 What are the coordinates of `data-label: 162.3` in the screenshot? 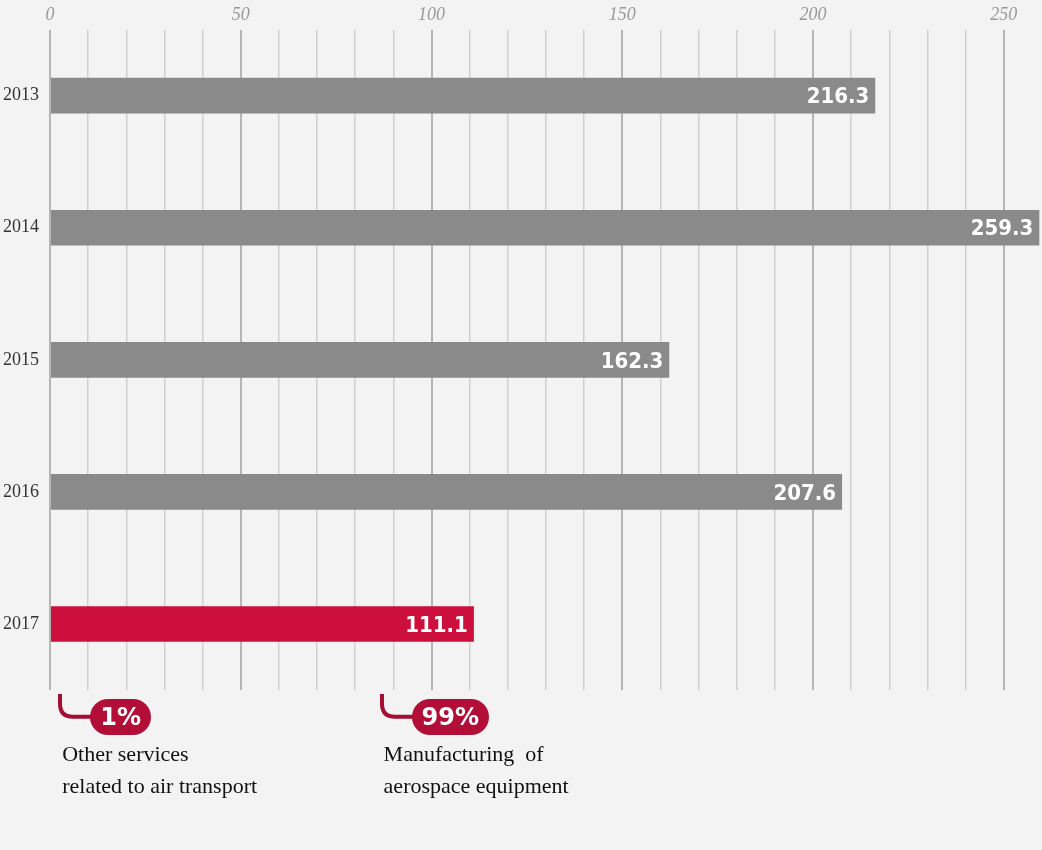 It's located at (632, 360).